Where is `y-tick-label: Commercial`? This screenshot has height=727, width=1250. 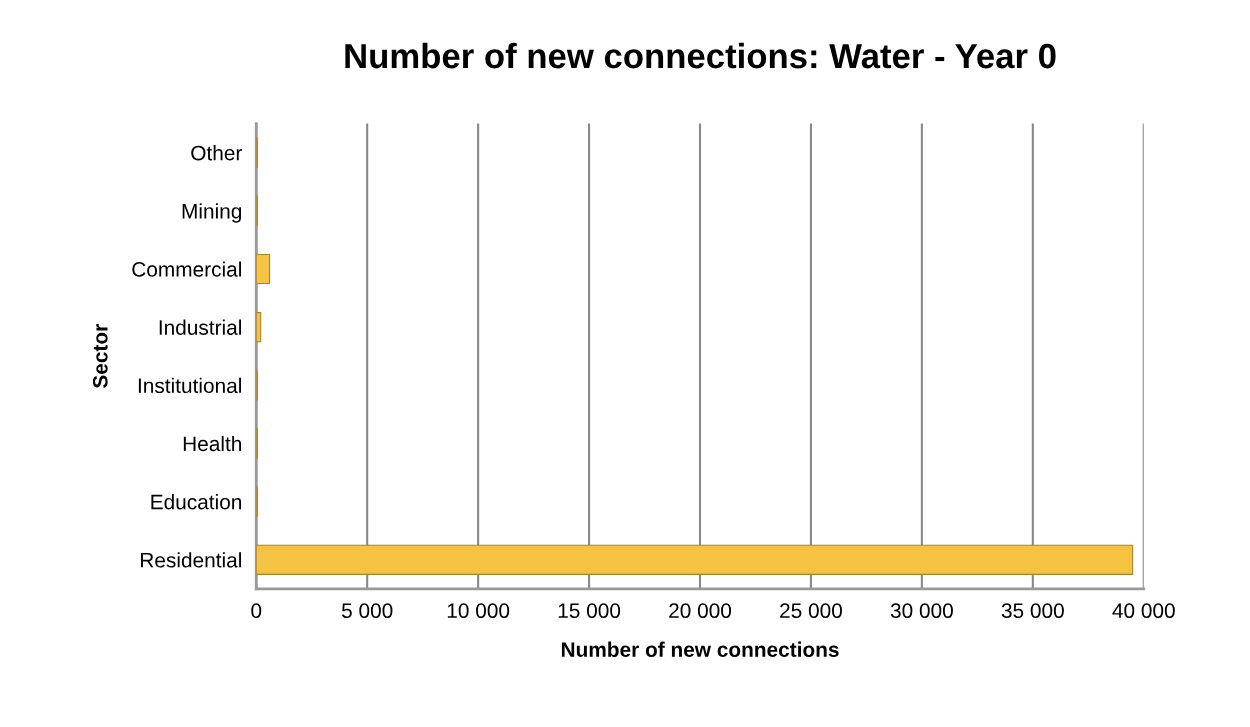
y-tick-label: Commercial is located at coordinates (186, 269).